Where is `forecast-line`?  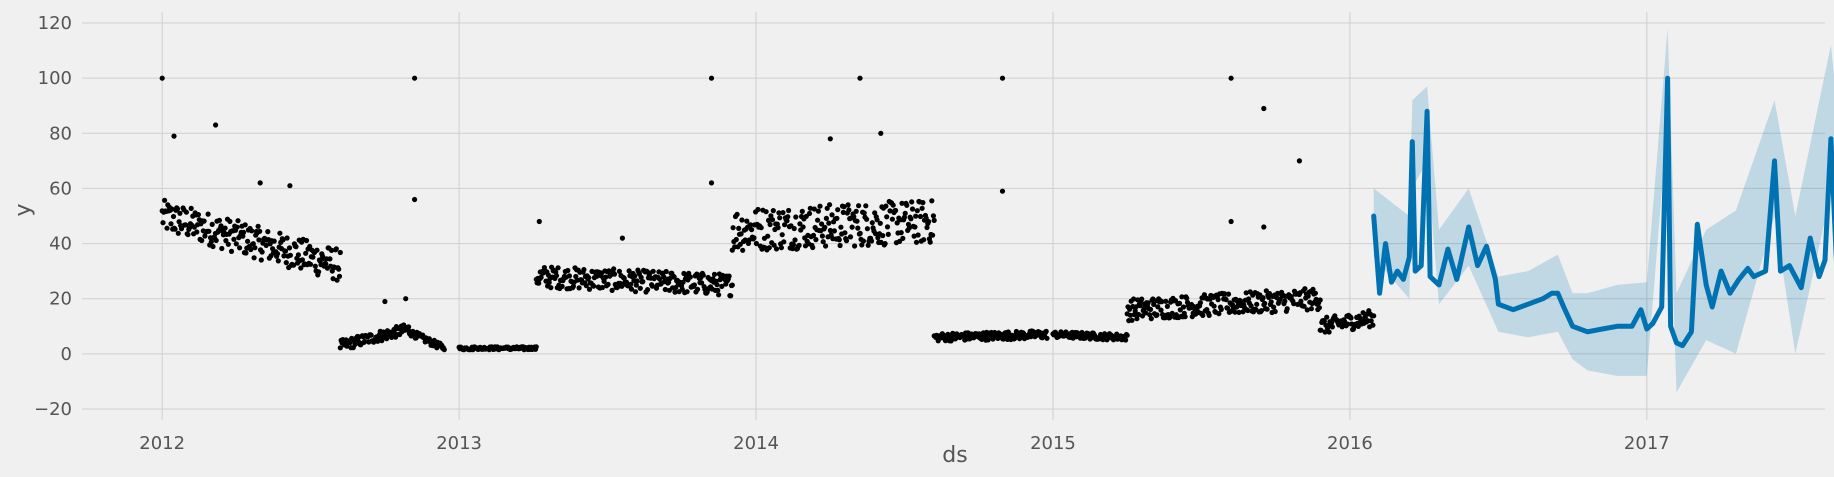
forecast-line is located at coordinates (1602, 212).